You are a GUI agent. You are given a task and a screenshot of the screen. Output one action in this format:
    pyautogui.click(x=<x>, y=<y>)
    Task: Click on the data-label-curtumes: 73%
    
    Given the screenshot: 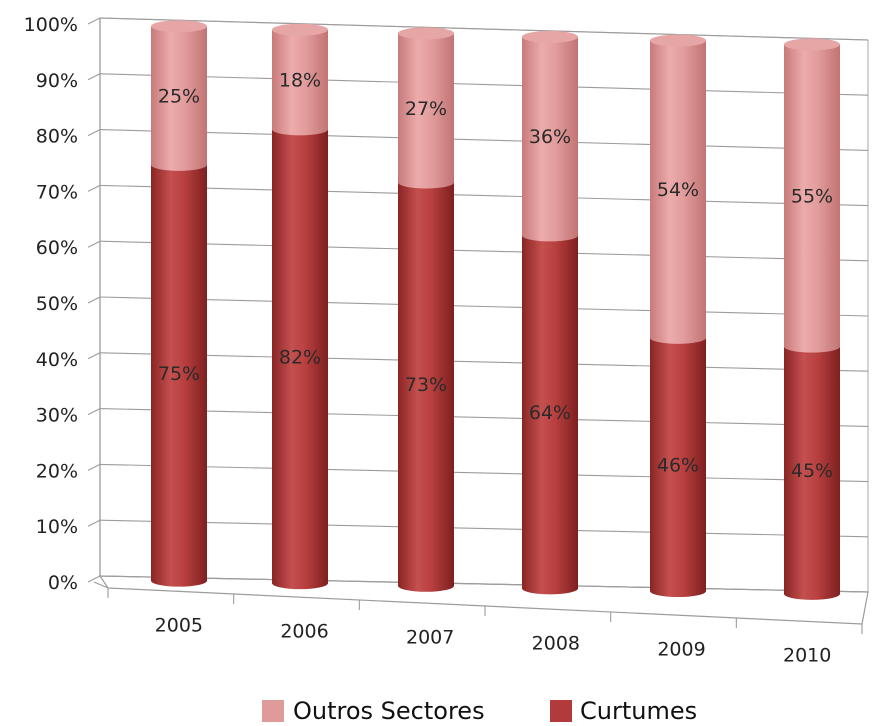 What is the action you would take?
    pyautogui.click(x=426, y=385)
    